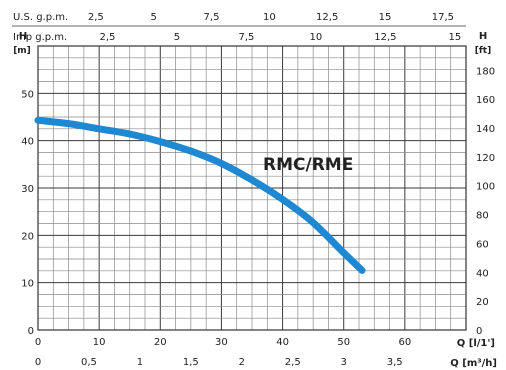 The image size is (506, 370). I want to click on y-right-unit: [ft], so click(483, 51).